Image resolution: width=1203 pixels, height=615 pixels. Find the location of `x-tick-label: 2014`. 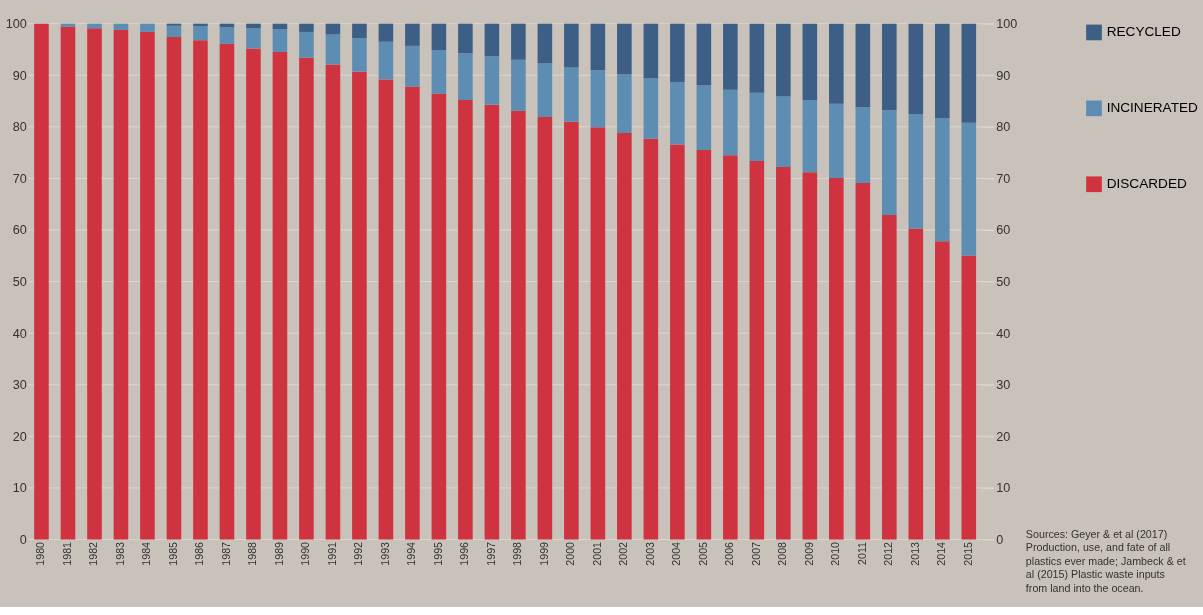

x-tick-label: 2014 is located at coordinates (941, 553).